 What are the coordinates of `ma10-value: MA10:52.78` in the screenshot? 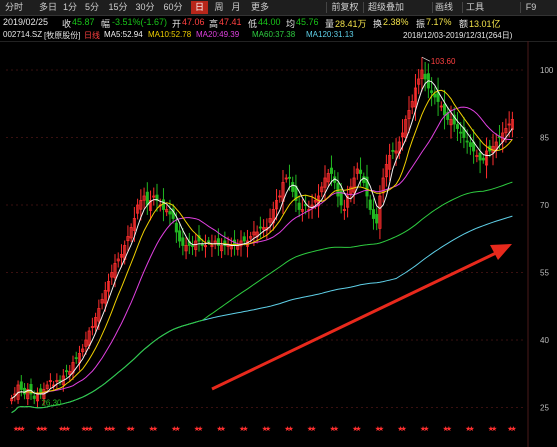 It's located at (170, 34).